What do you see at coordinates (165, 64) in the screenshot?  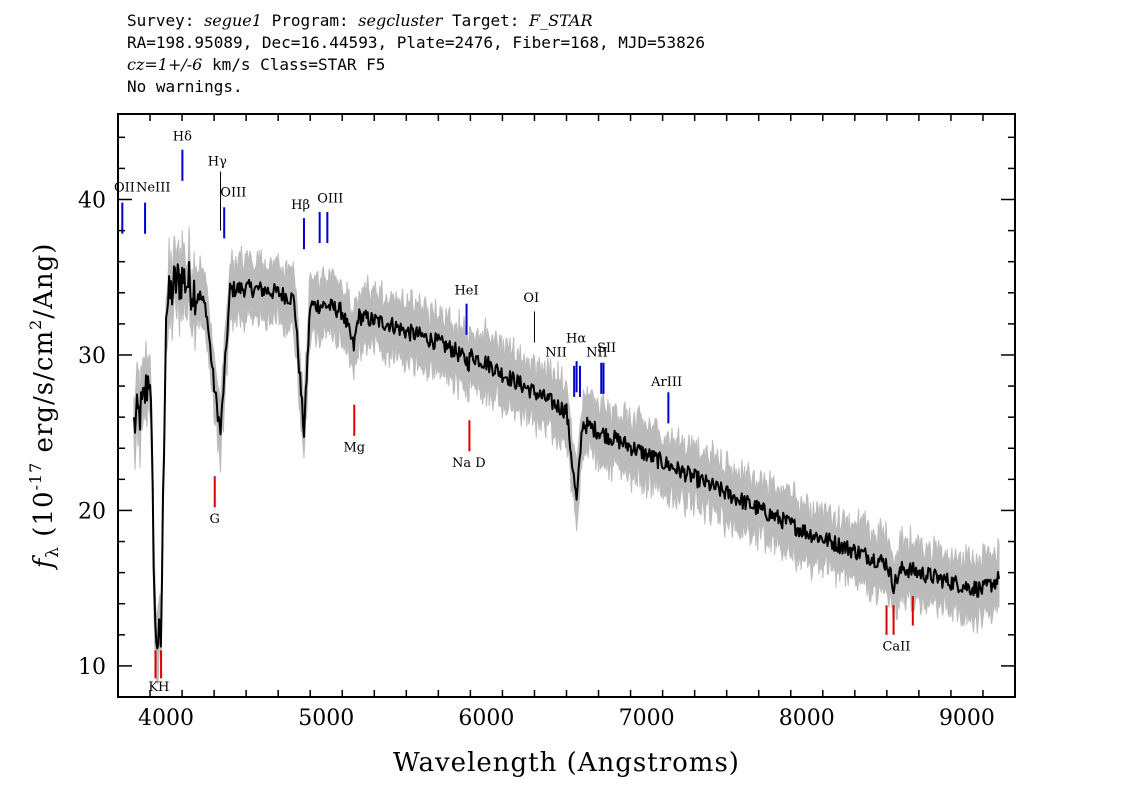 I see `cz-value: cz=1+/-6` at bounding box center [165, 64].